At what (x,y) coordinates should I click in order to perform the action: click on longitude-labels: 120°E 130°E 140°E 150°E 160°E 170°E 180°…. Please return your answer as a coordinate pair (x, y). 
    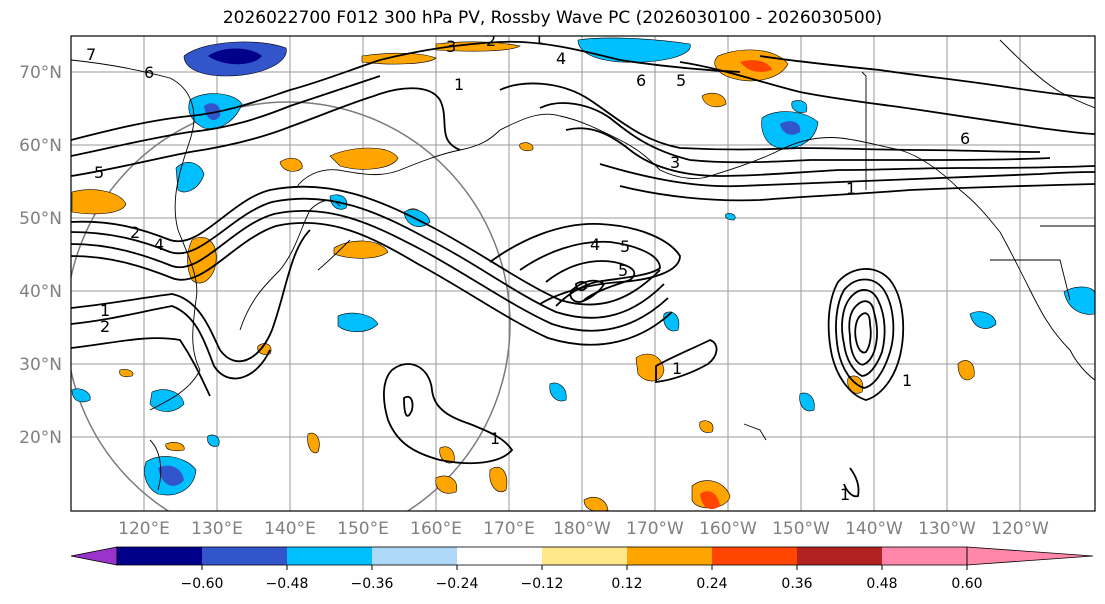
    Looking at the image, I should click on (583, 529).